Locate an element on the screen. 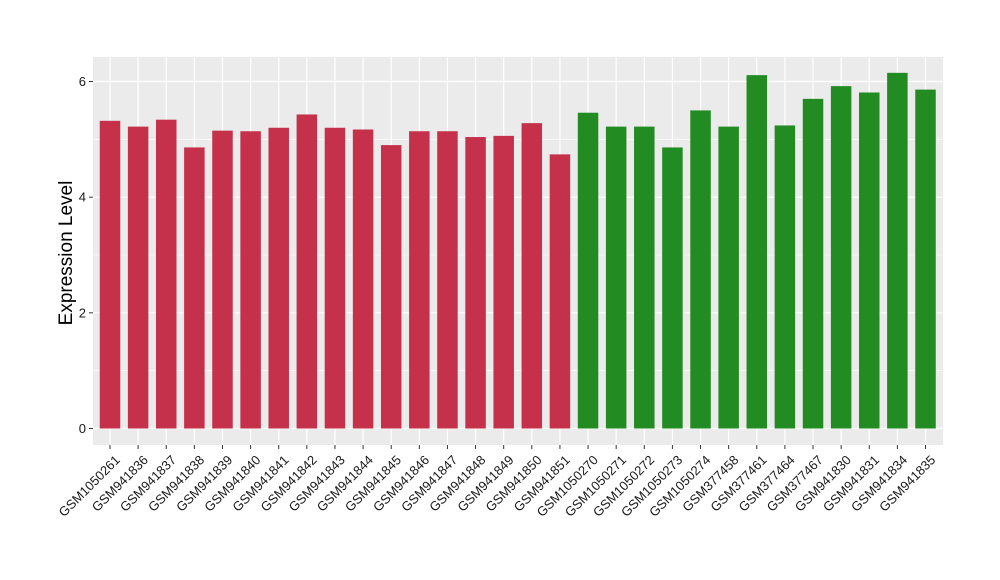 The width and height of the screenshot is (1000, 580). bar-GSM941847 is located at coordinates (447, 280).